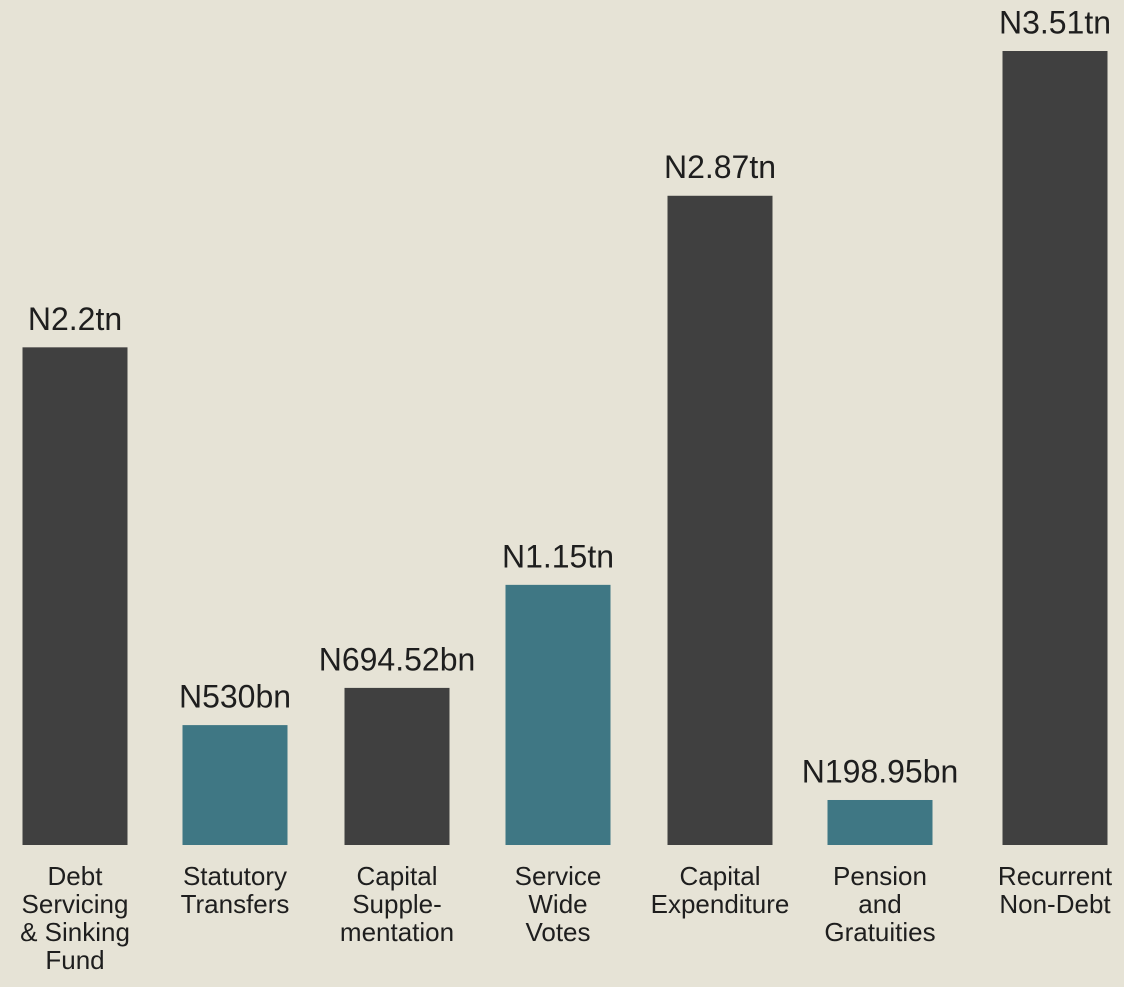  Describe the element at coordinates (74, 960) in the screenshot. I see `x-tick-label: Fund` at that location.